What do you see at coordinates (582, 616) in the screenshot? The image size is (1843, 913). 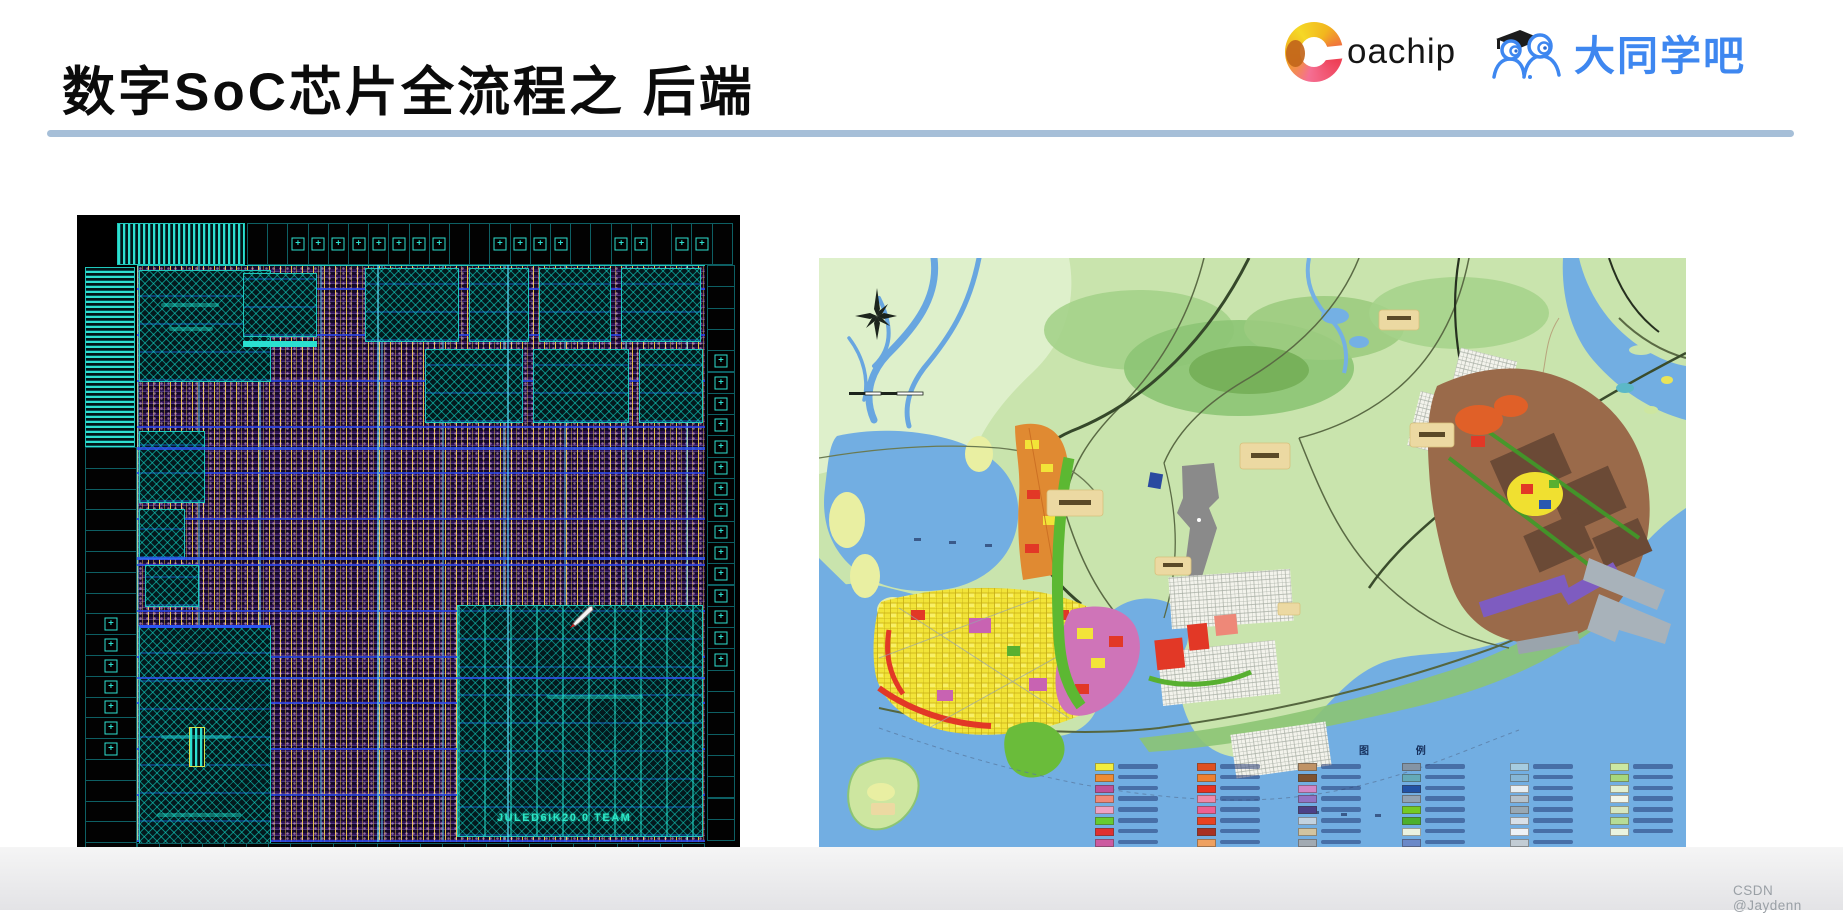 I see `mouse-cursor-icon` at bounding box center [582, 616].